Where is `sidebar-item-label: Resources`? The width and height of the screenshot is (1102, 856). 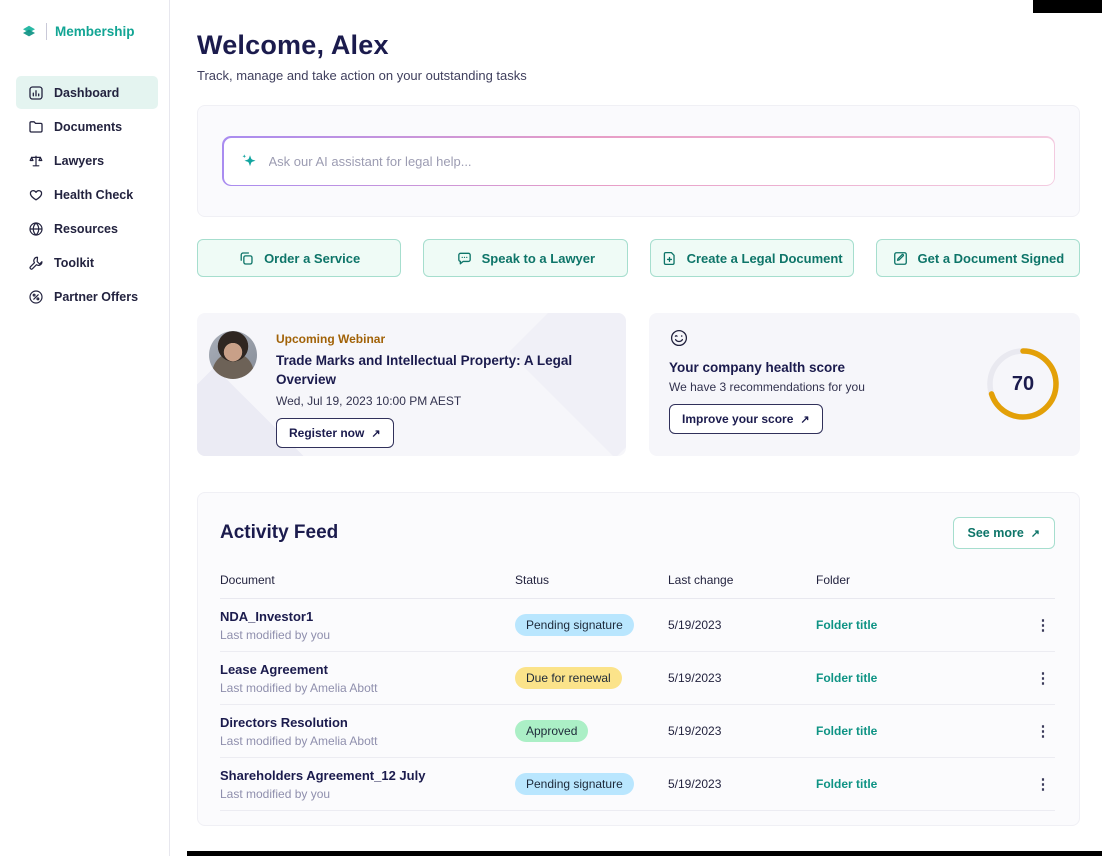
sidebar-item-label: Resources is located at coordinates (86, 228).